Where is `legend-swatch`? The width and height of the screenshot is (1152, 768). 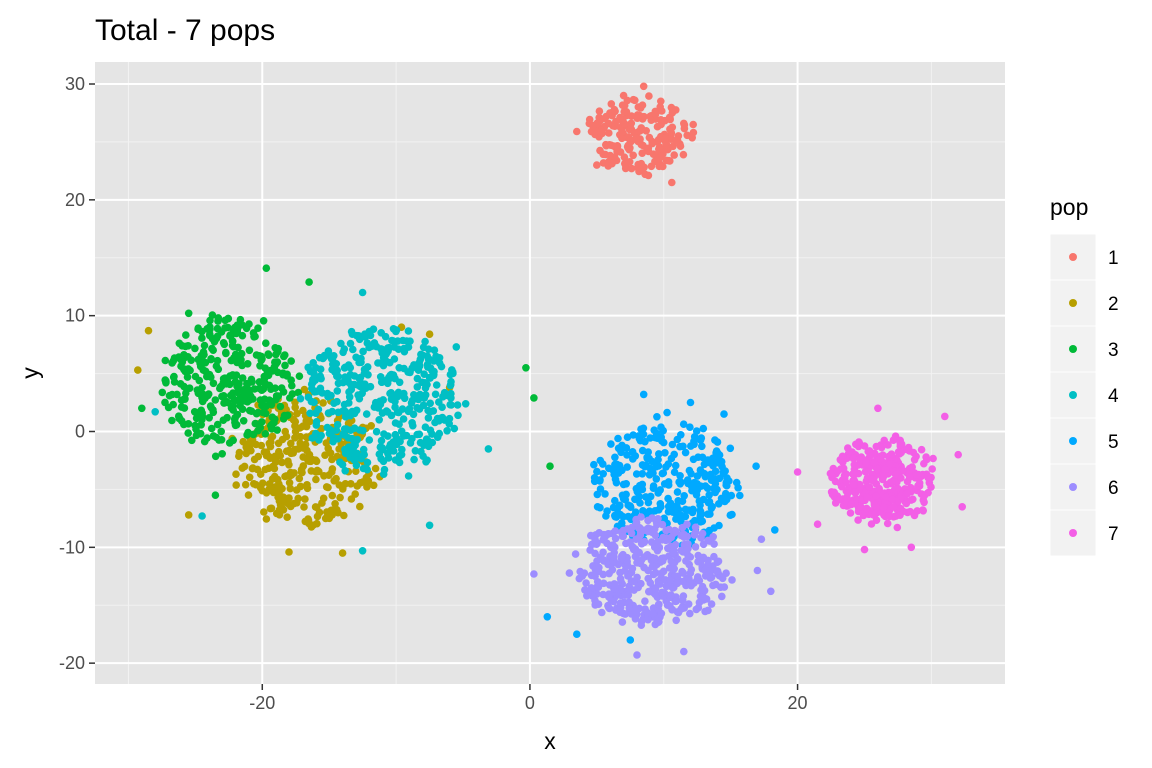
legend-swatch is located at coordinates (1073, 257).